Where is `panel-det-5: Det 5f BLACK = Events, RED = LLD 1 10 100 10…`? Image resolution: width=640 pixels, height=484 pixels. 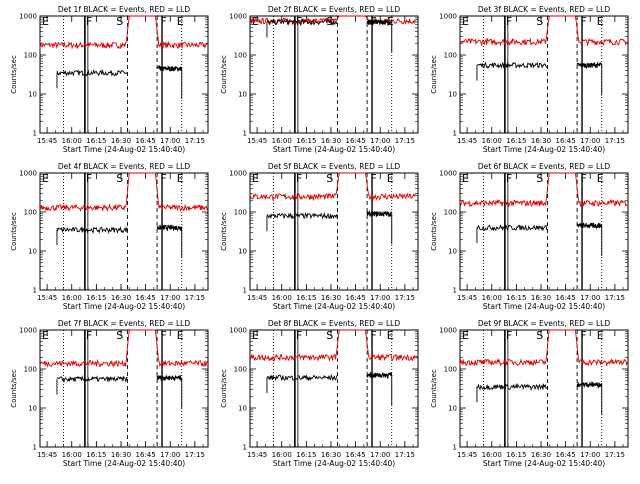 panel-det-5: Det 5f BLACK = Events, RED = LLD 1 10 100 10… is located at coordinates (319, 236).